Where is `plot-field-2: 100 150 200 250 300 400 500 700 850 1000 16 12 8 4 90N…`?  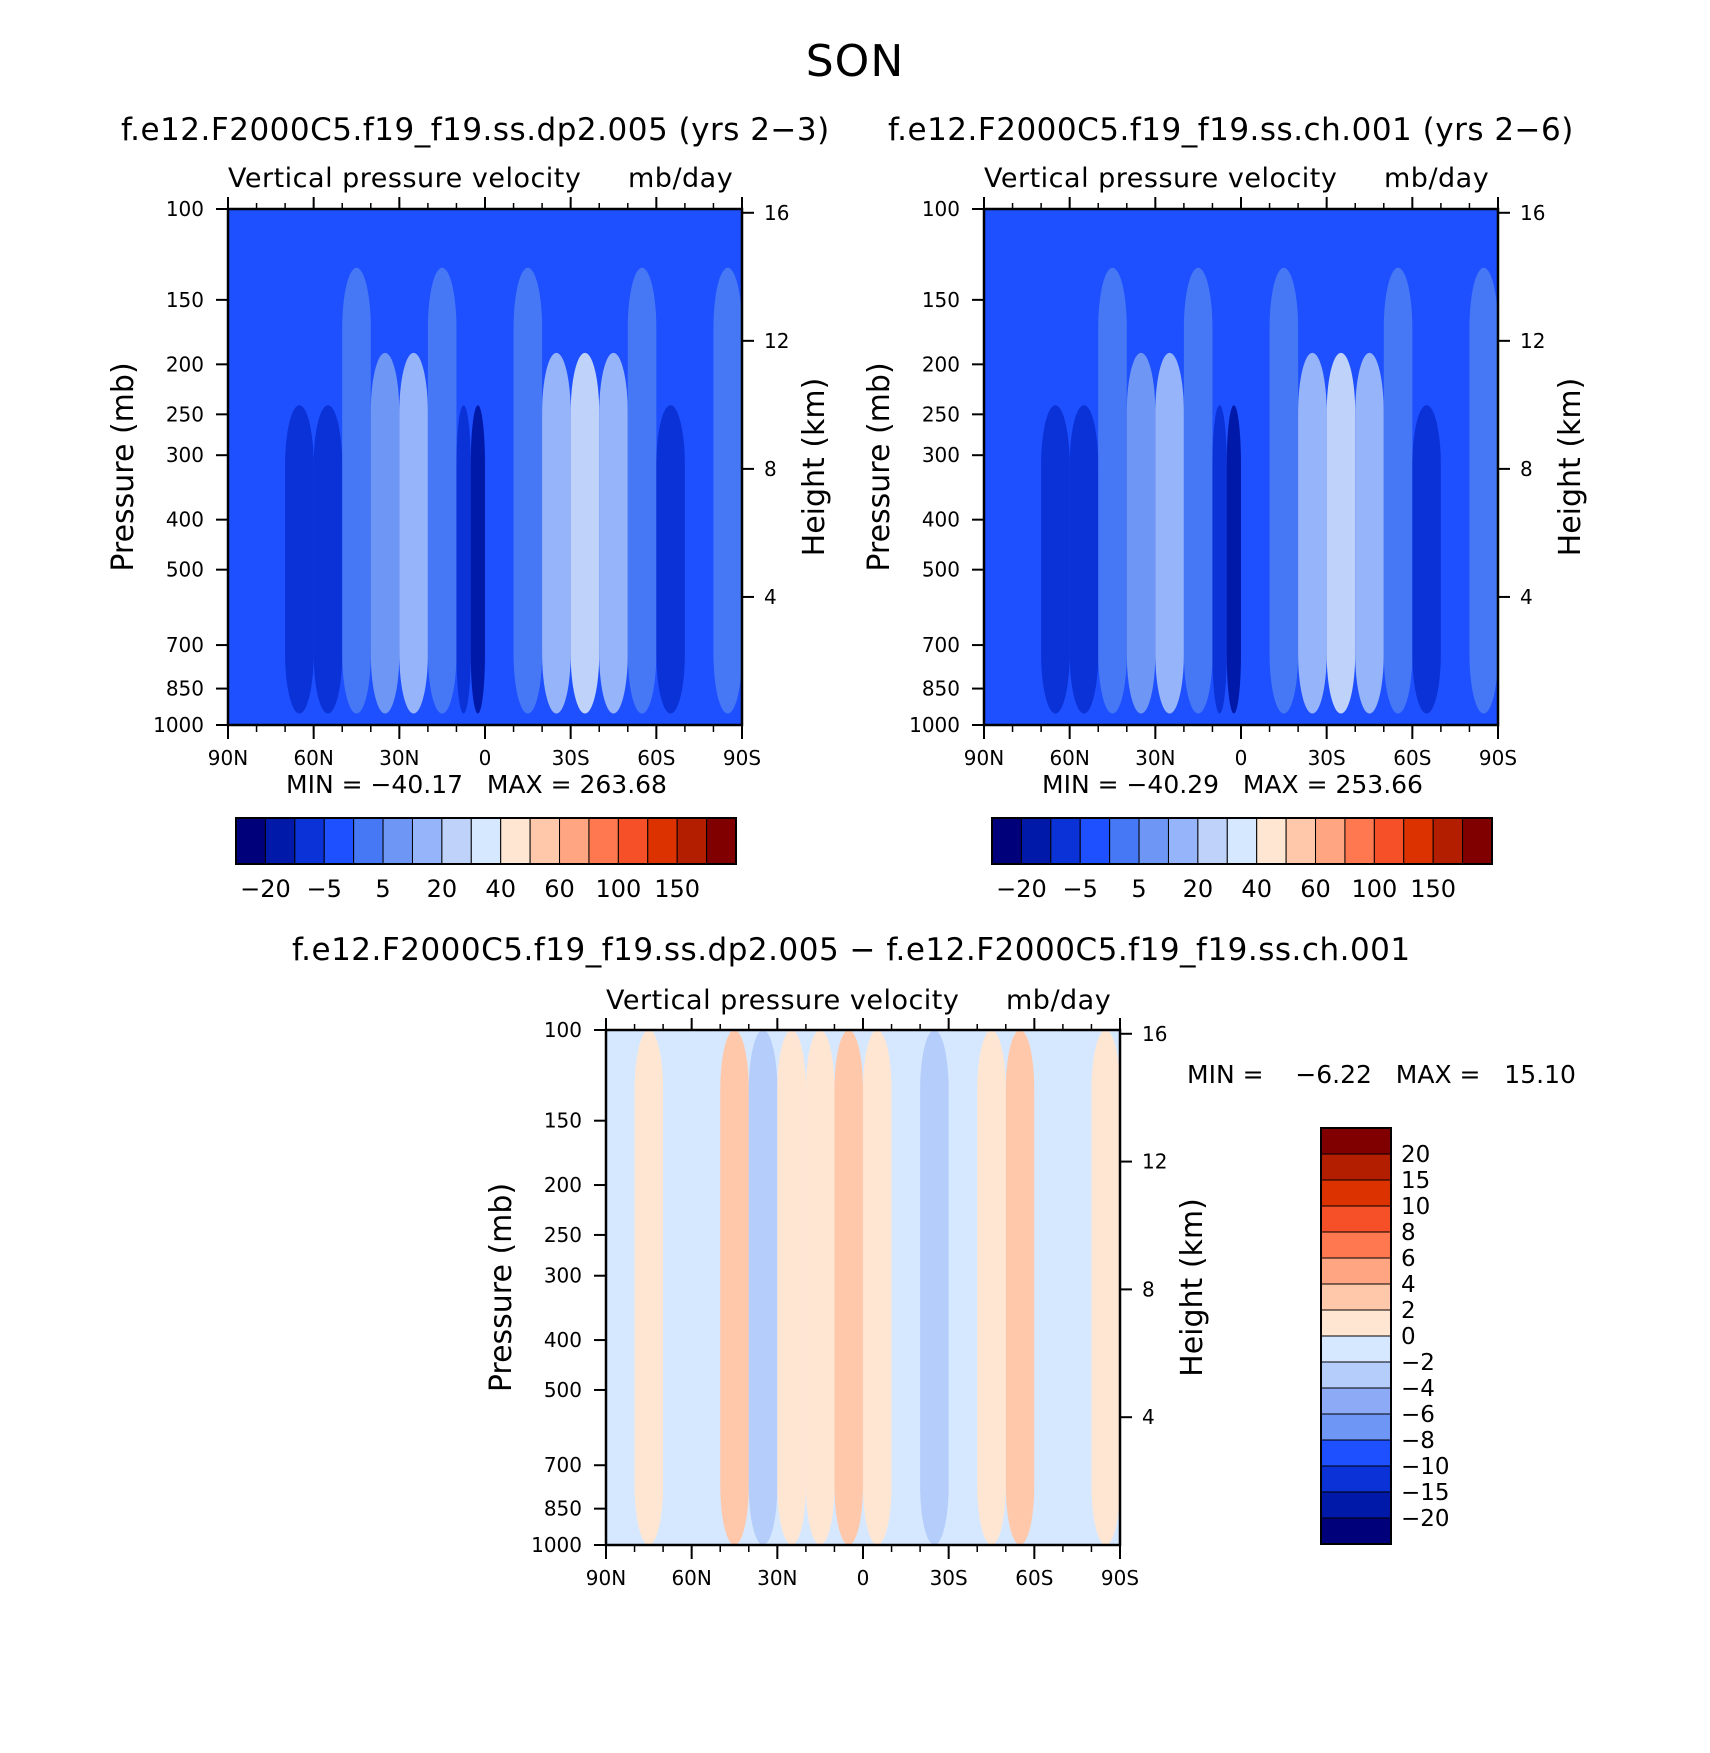
plot-field-2: 100 150 200 250 300 400 500 700 850 1000 16 12 8 4 90N… is located at coordinates (1225, 483).